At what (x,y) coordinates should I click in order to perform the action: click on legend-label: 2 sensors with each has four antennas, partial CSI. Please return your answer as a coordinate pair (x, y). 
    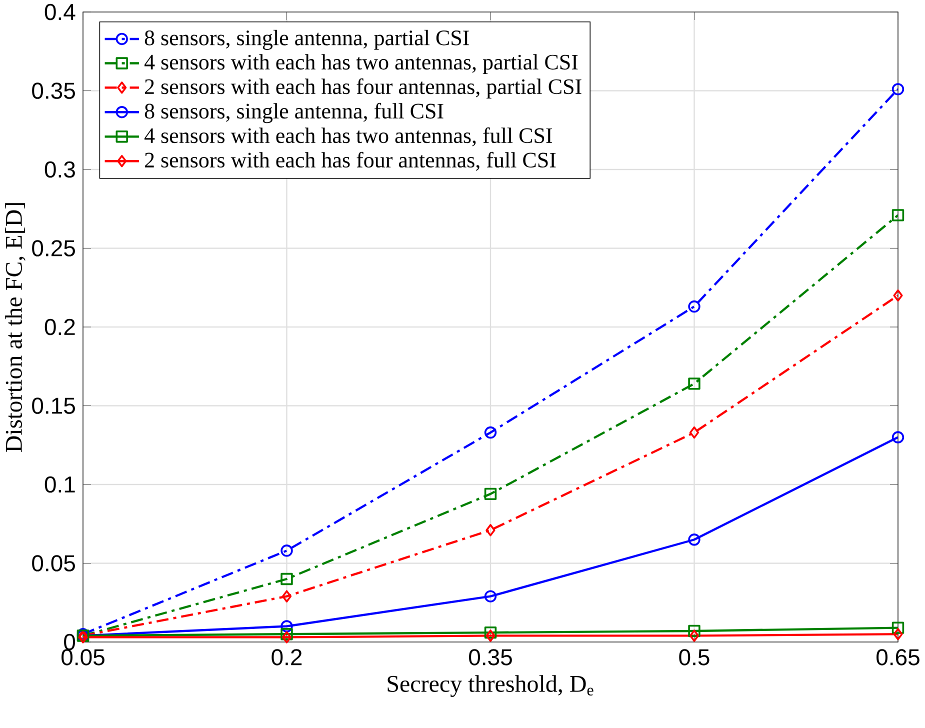
    Looking at the image, I should click on (363, 88).